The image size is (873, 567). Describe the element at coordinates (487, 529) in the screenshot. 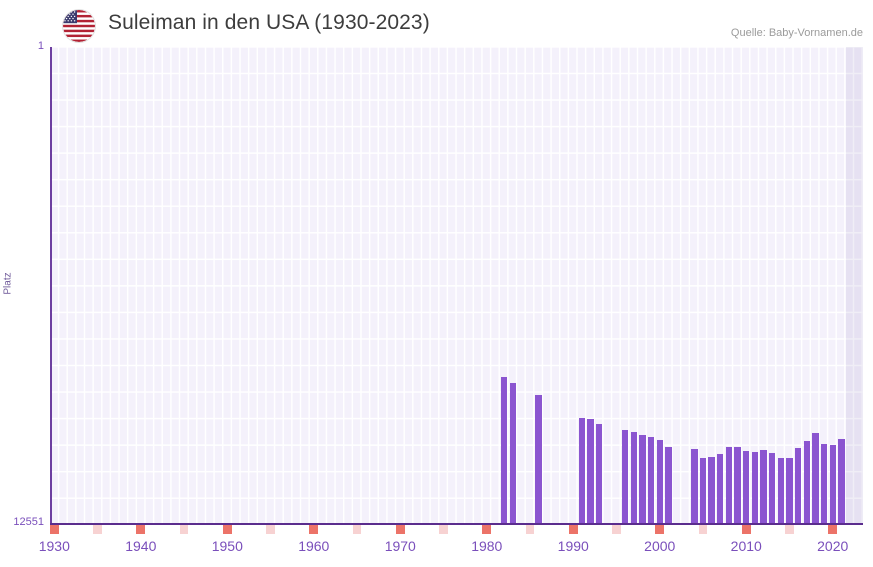

I see `x-tick-1980` at that location.